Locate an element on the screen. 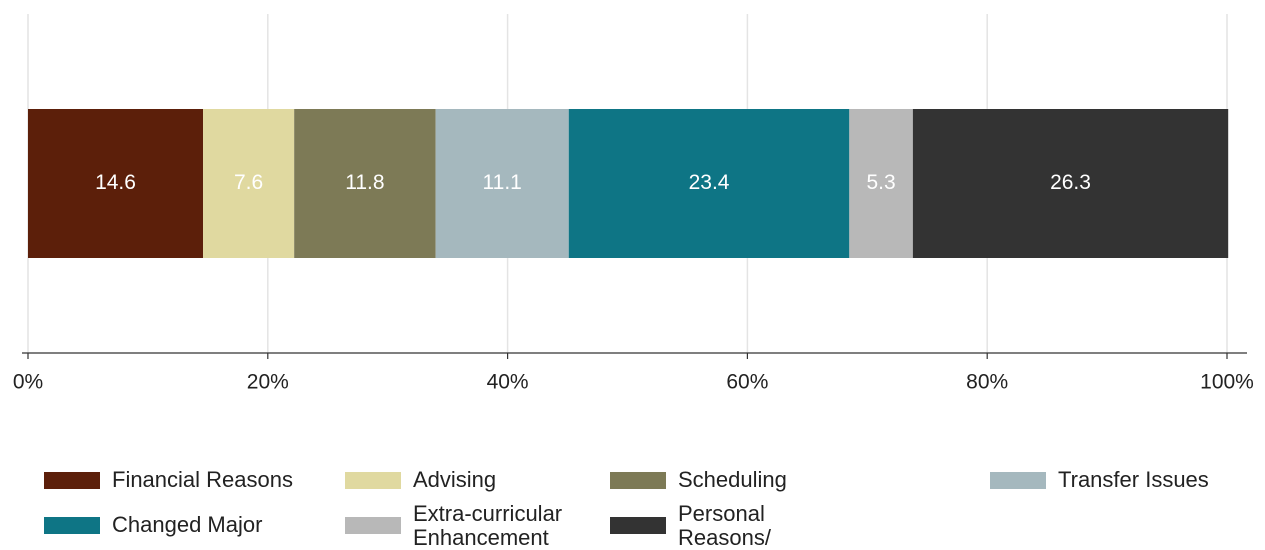  x-tick-label: 0% is located at coordinates (28, 382).